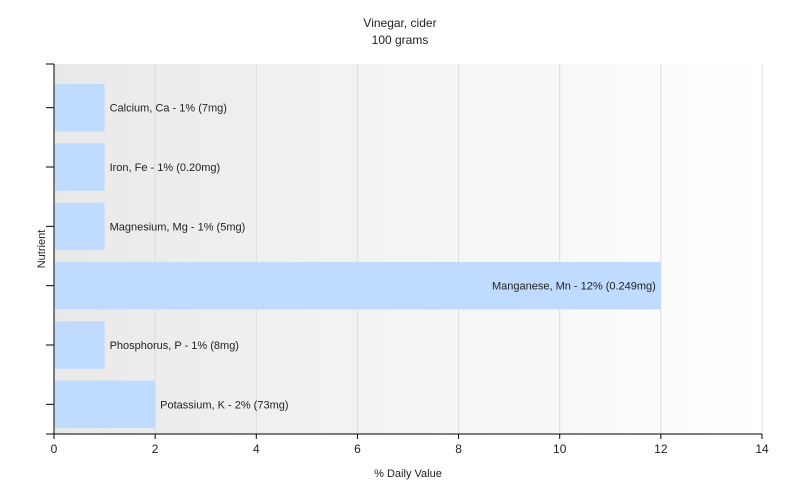 Image resolution: width=800 pixels, height=500 pixels. Describe the element at coordinates (458, 449) in the screenshot. I see `x-tick-label: 8` at that location.